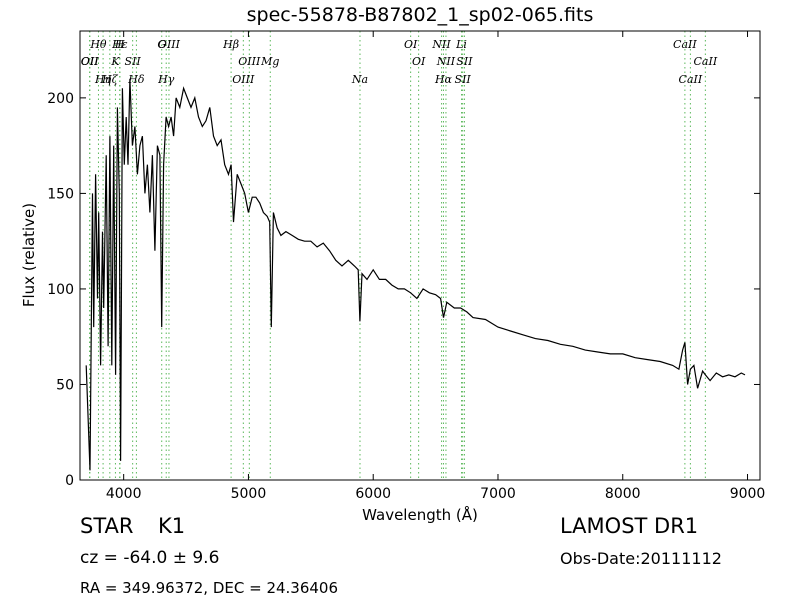 The image size is (800, 600). Describe the element at coordinates (107, 526) in the screenshot. I see `object-class: STAR` at that location.